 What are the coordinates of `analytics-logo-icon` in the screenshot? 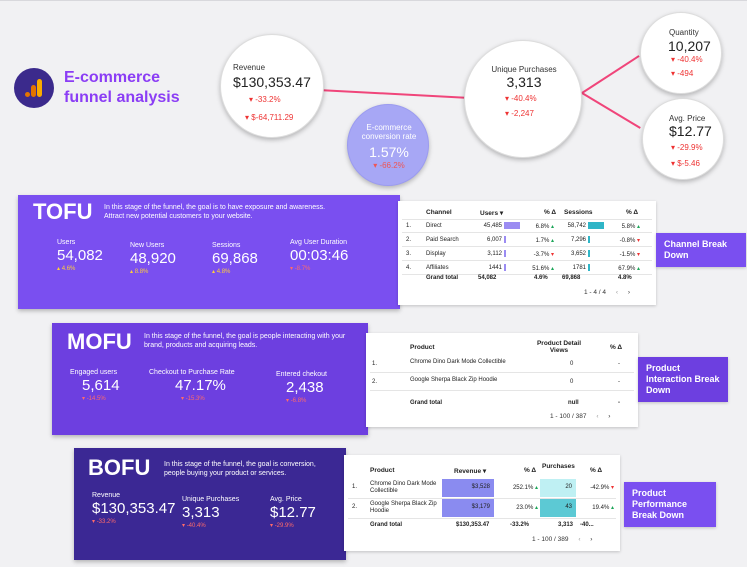 It's located at (33, 88).